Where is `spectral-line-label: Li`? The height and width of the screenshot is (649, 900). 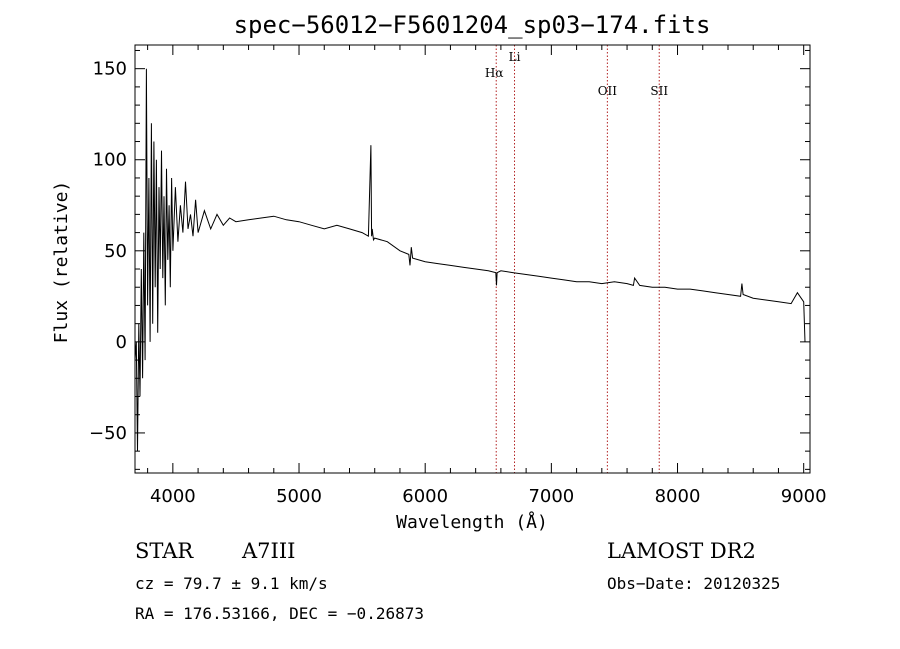
spectral-line-label: Li is located at coordinates (515, 57).